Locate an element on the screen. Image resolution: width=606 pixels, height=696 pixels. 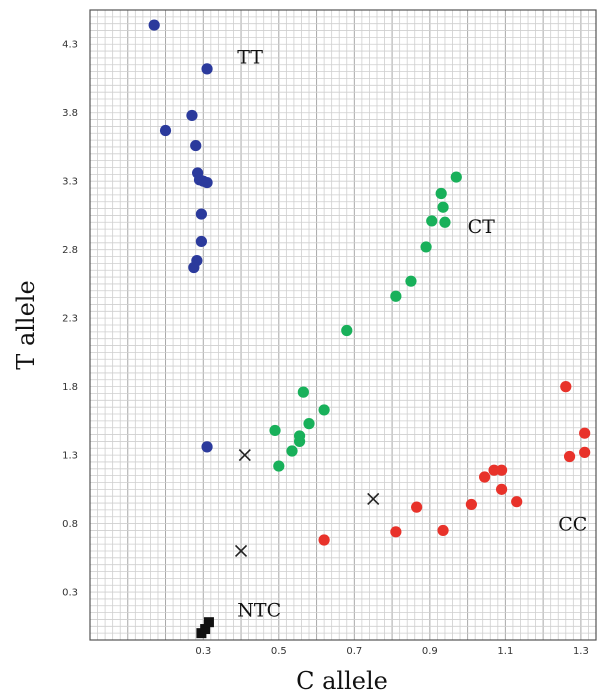
cluster-label-ct: CT is located at coordinates (482, 227).